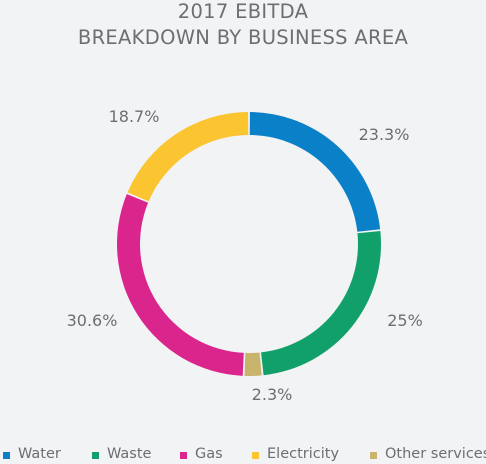 The height and width of the screenshot is (464, 486). Describe the element at coordinates (243, 453) in the screenshot. I see `chart-legend: Water Waste Gas Electricity Other services` at that location.